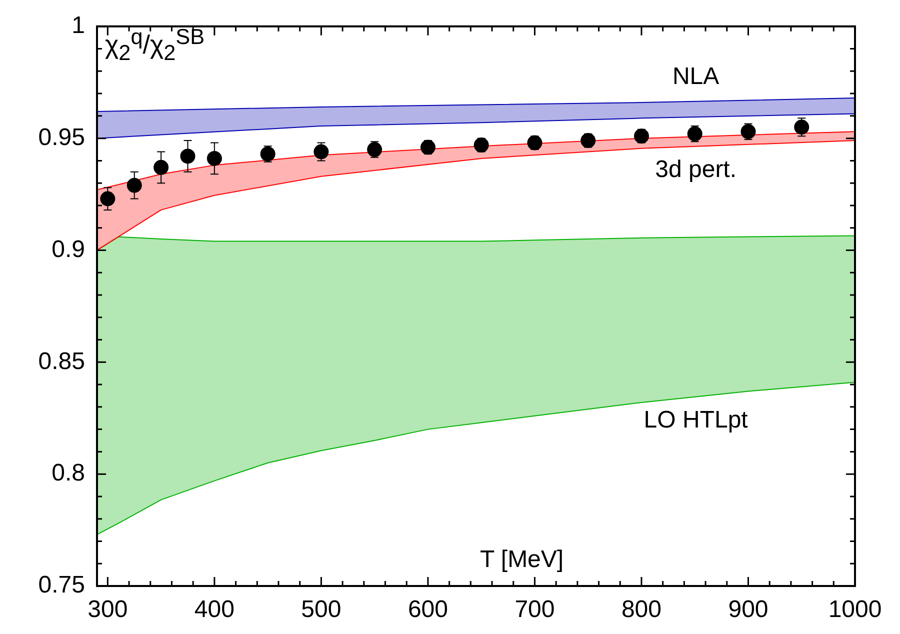 This screenshot has width=900, height=634. Describe the element at coordinates (68, 249) in the screenshot. I see `y-tick-label: 0.9` at that location.